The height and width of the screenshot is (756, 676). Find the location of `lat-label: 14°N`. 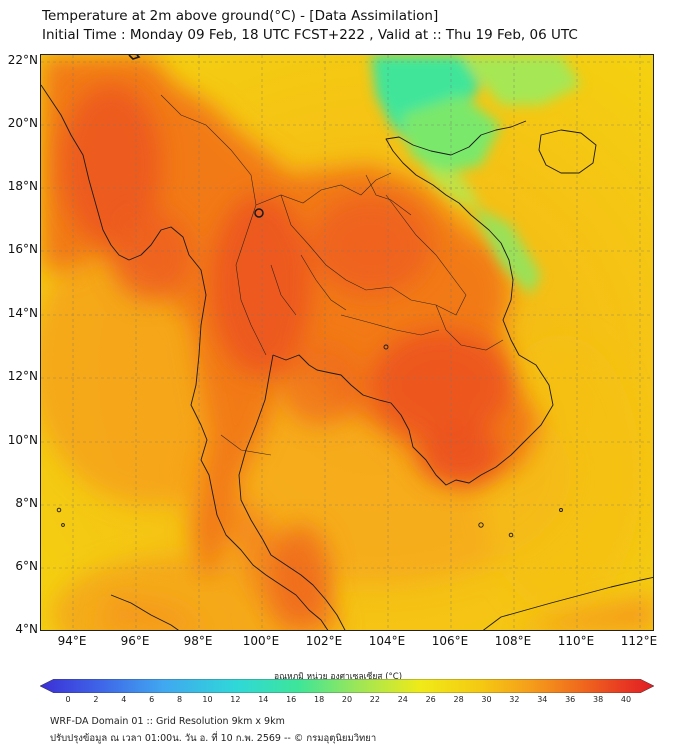

lat-label: 14°N is located at coordinates (22, 313).